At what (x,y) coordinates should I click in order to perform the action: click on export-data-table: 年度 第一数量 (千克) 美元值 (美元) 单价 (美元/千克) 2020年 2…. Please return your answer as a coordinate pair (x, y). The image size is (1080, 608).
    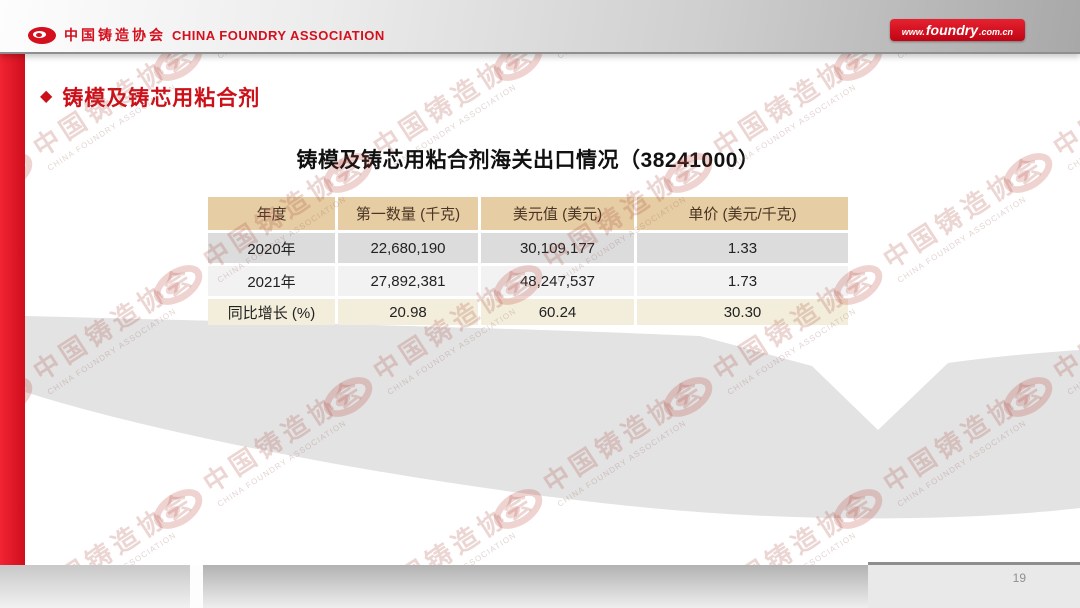
    Looking at the image, I should click on (528, 261).